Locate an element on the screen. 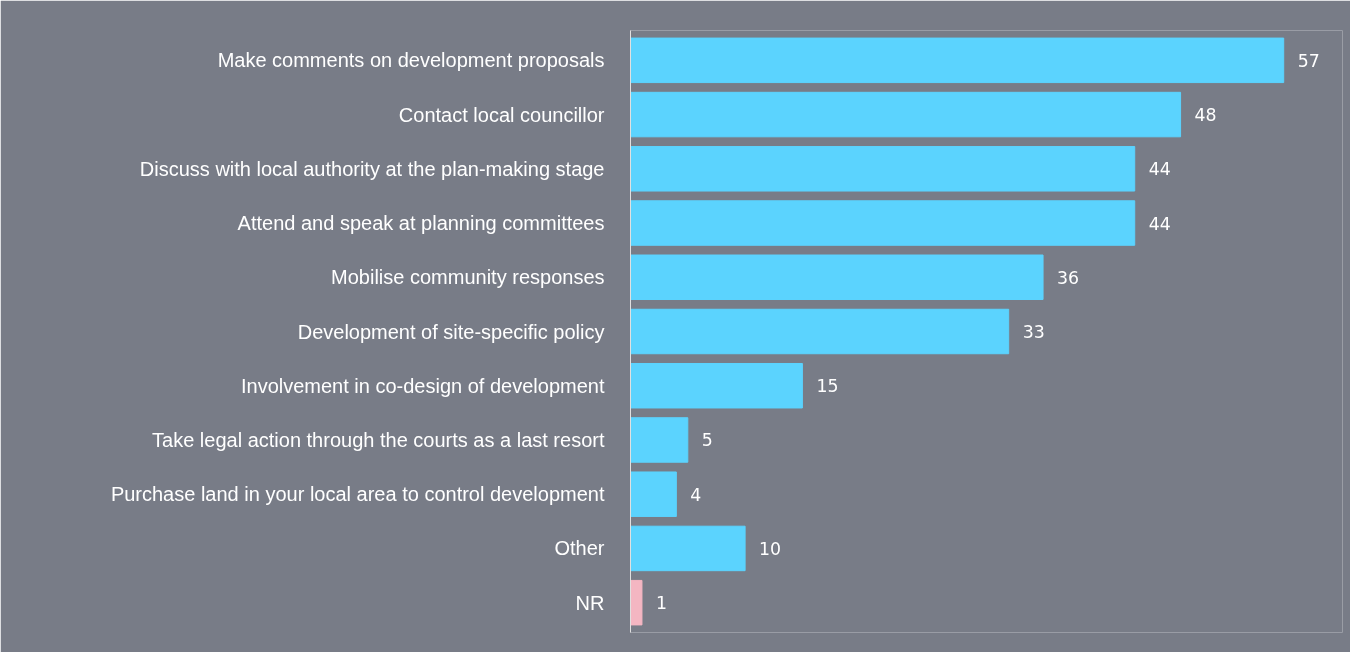  data-label: 33 is located at coordinates (1033, 332).